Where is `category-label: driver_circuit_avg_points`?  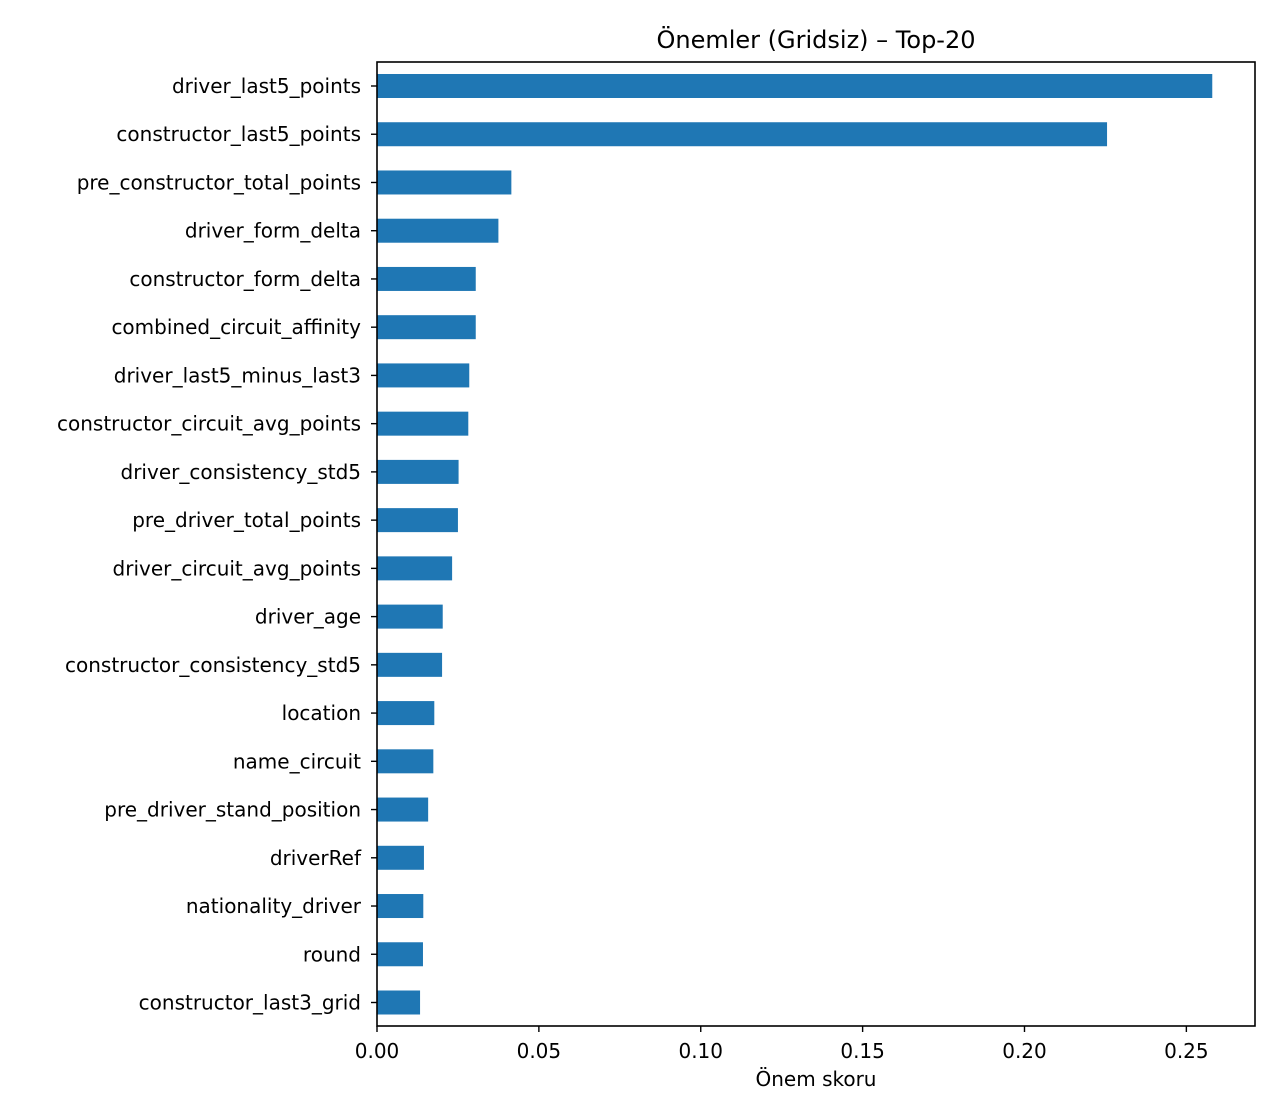
category-label: driver_circuit_avg_points is located at coordinates (237, 568).